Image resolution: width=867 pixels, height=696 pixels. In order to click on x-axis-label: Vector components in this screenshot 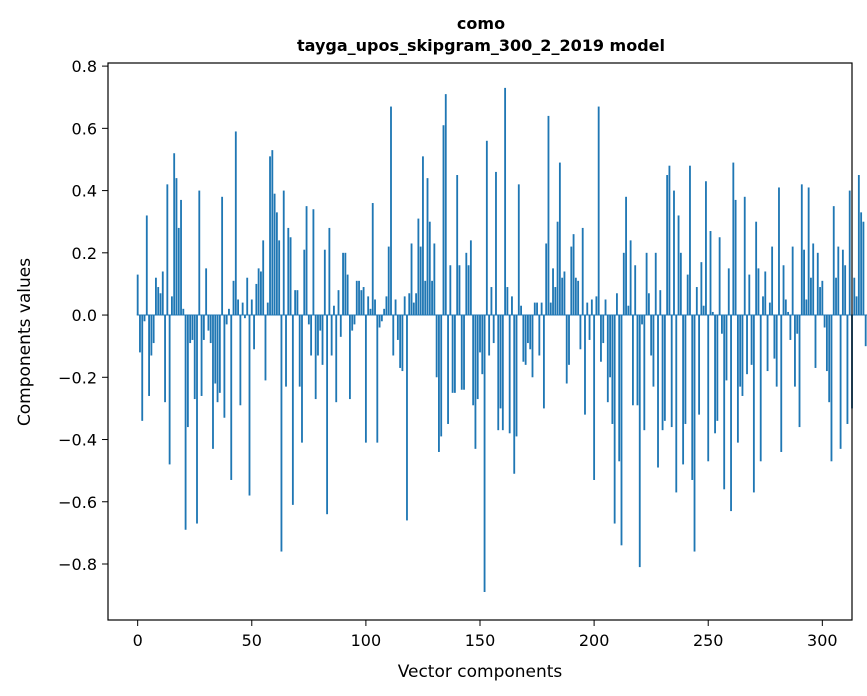, I will do `click(480, 672)`.